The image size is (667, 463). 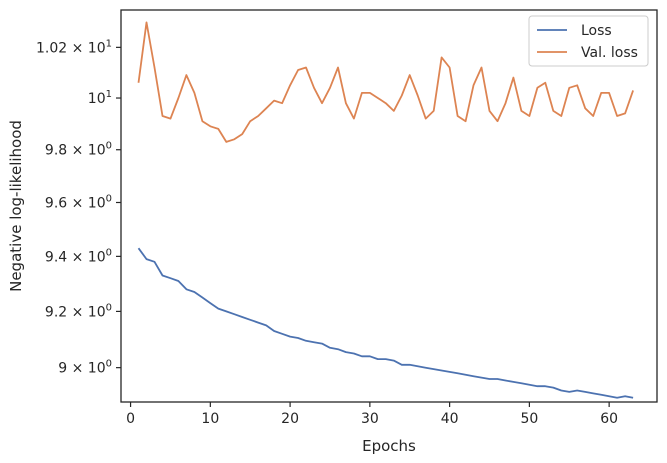 What do you see at coordinates (389, 446) in the screenshot?
I see `x-axis-label: Epochs` at bounding box center [389, 446].